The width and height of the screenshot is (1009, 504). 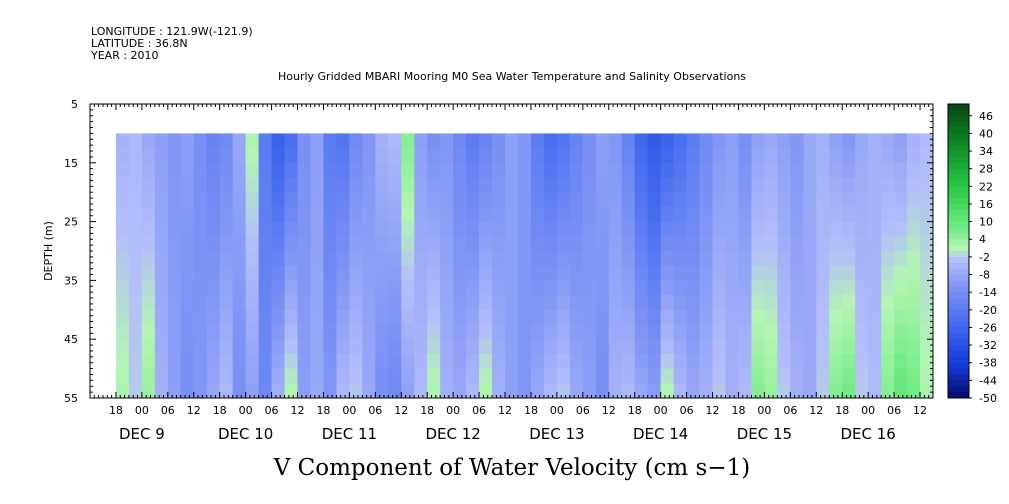 What do you see at coordinates (124, 55) in the screenshot?
I see `year-label: YEAR : 2010` at bounding box center [124, 55].